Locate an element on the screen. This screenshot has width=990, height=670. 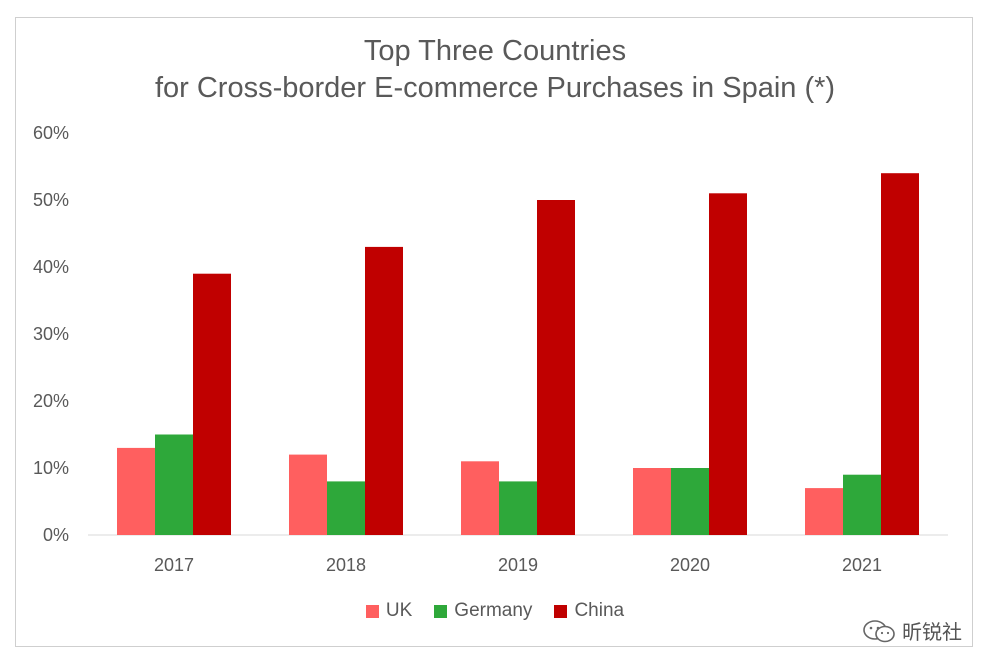
y-tick-label: 0% is located at coordinates (56, 535).